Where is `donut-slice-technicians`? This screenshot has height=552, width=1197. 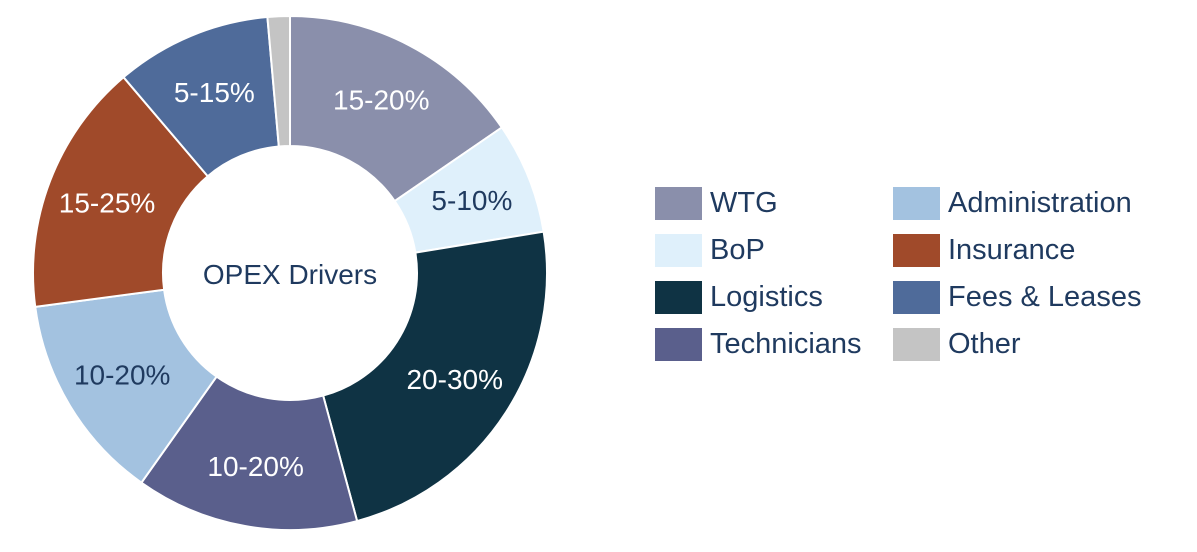 donut-slice-technicians is located at coordinates (249, 453).